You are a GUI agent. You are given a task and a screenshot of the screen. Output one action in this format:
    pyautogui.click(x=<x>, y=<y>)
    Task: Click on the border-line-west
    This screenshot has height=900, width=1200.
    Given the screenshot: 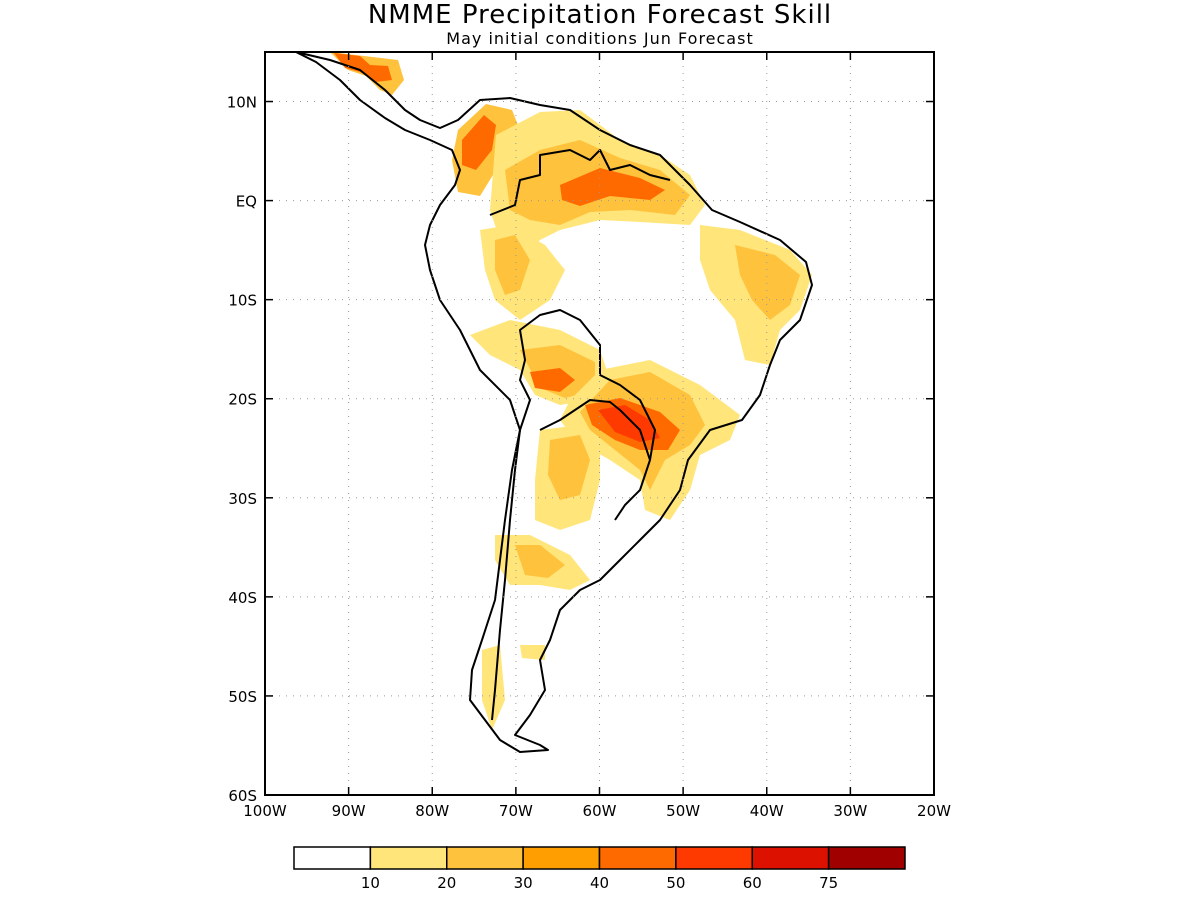 What is the action you would take?
    pyautogui.click(x=587, y=385)
    